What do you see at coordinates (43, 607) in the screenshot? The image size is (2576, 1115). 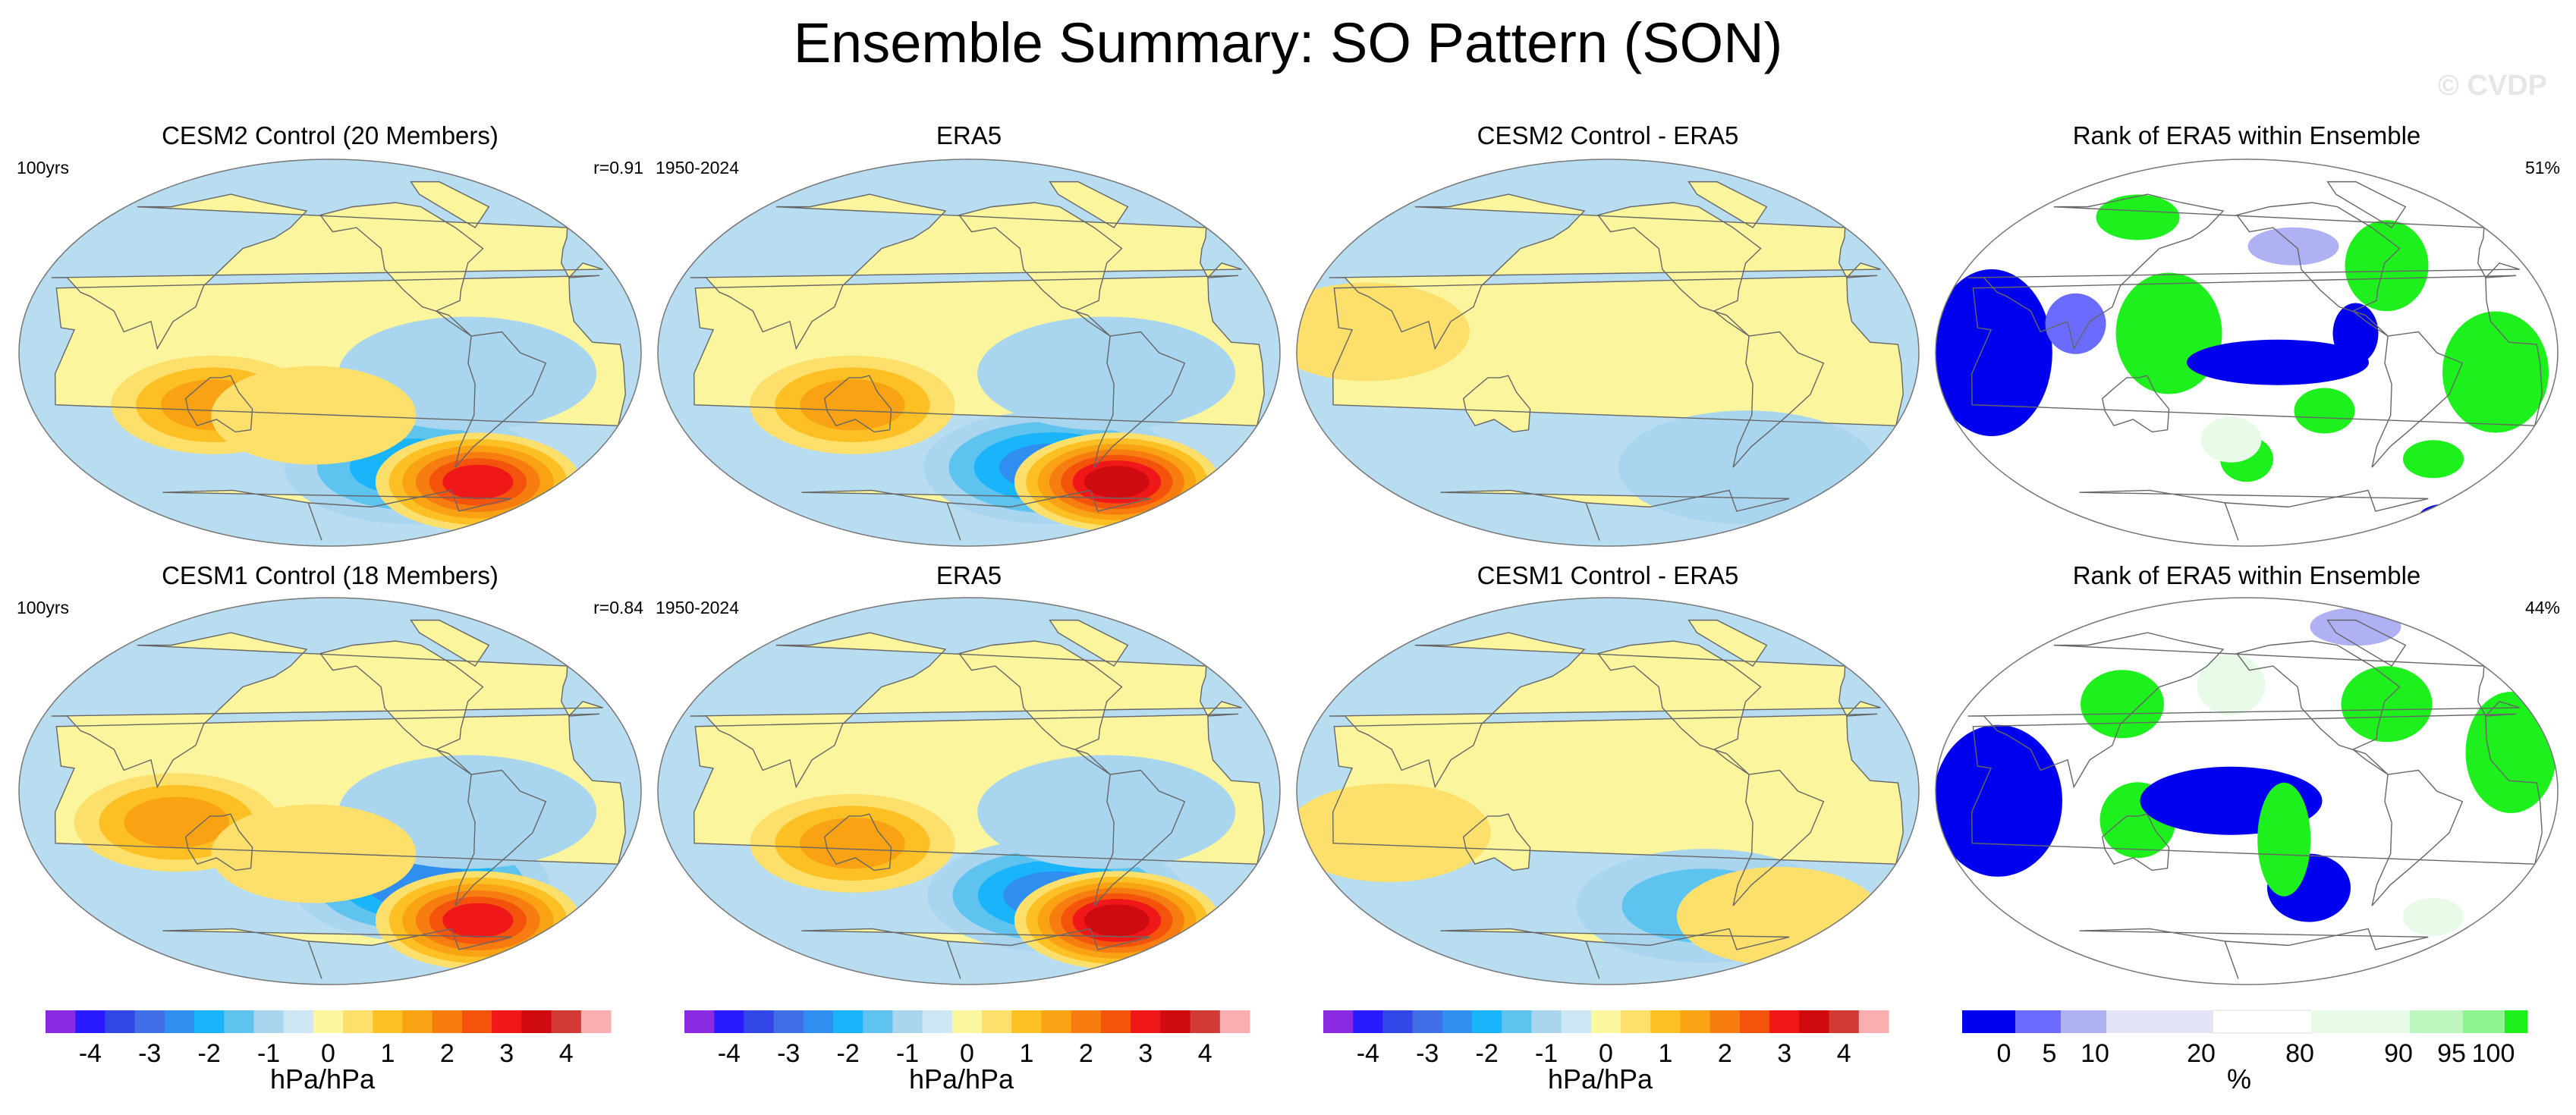 I see `left-note-r2c1: 100yrs` at bounding box center [43, 607].